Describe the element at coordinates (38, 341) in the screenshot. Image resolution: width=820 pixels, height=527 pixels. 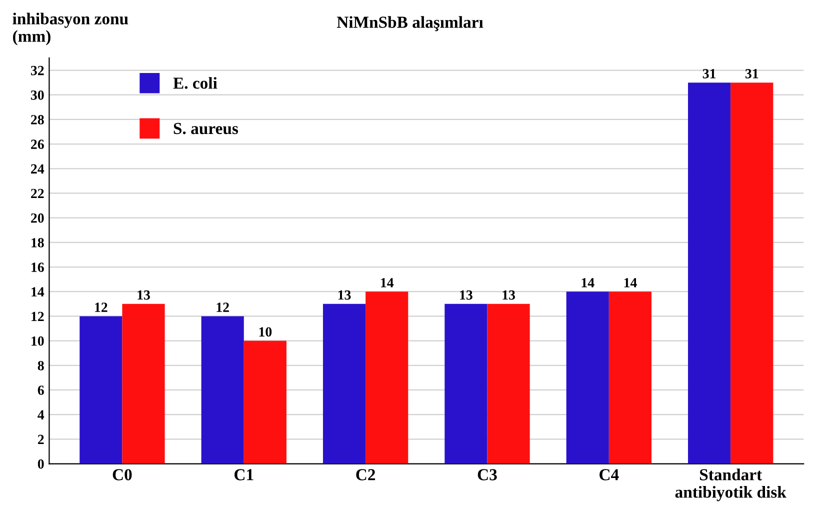
I see `y-tick-label: 10` at that location.